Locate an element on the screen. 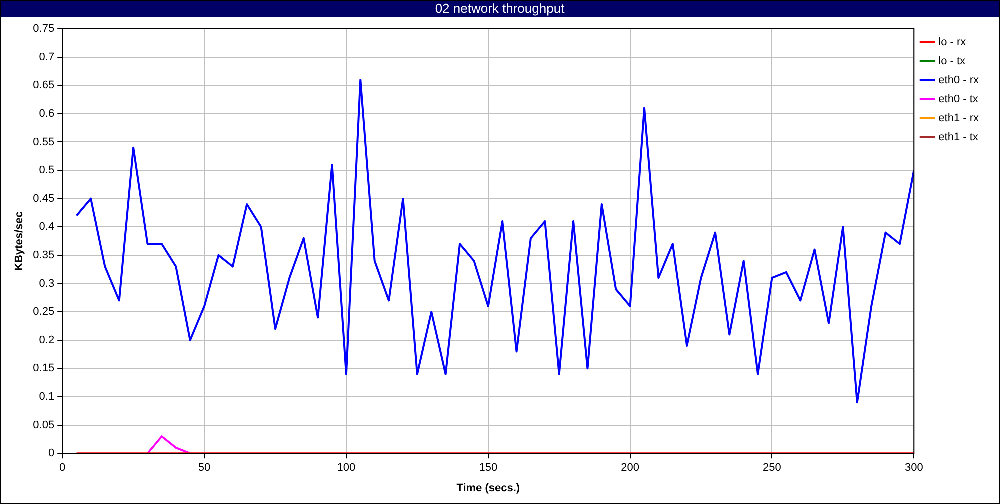 This screenshot has height=504, width=1000. x-tick-label: 250 is located at coordinates (772, 468).